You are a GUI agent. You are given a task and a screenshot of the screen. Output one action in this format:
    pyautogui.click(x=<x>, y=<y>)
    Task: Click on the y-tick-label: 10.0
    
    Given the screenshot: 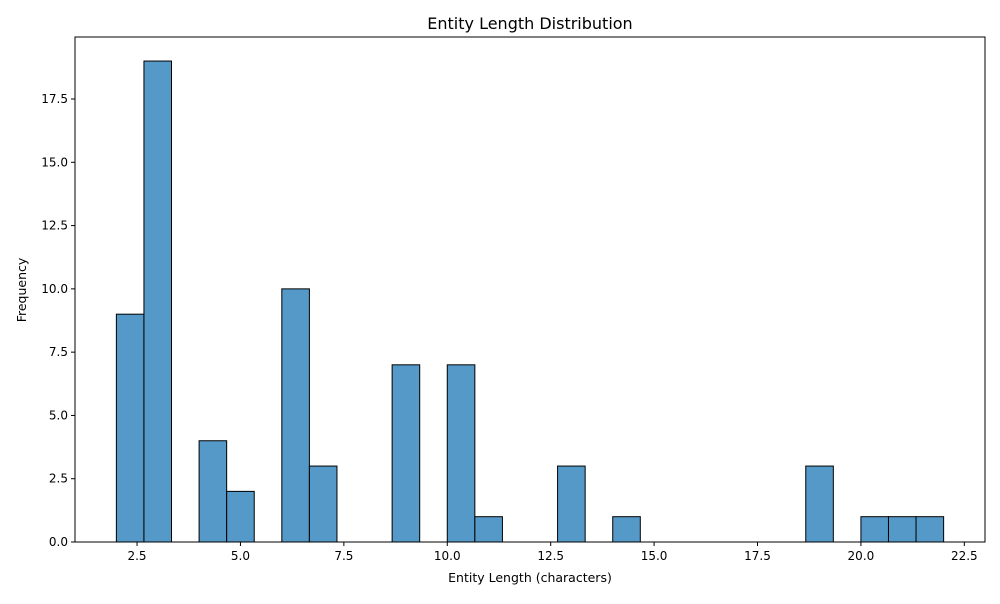 What is the action you would take?
    pyautogui.click(x=54, y=289)
    